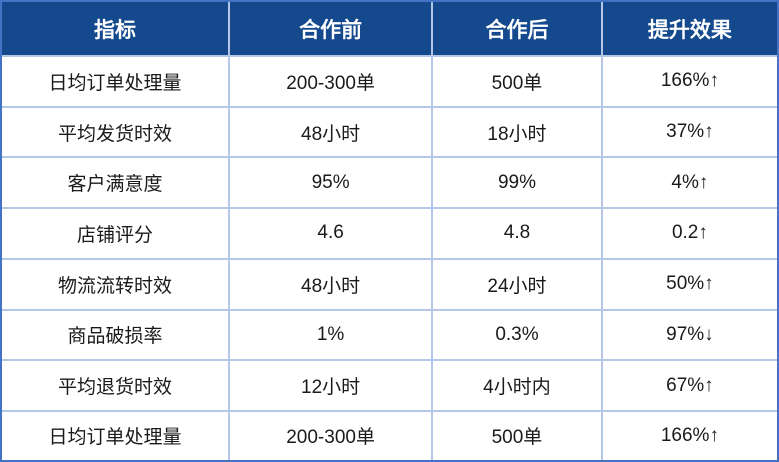 The height and width of the screenshot is (462, 779). Describe the element at coordinates (331, 386) in the screenshot. I see `cell-before: 12小时` at that location.